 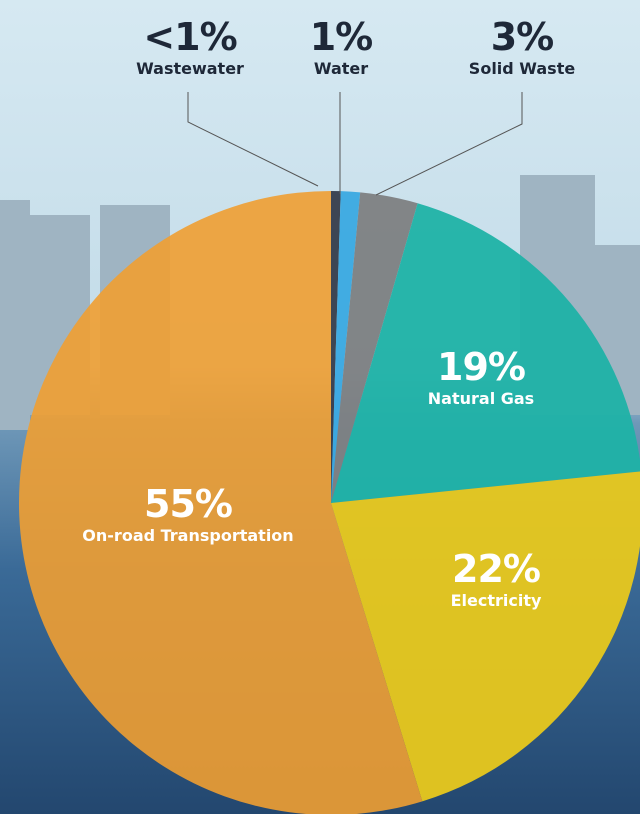 What do you see at coordinates (341, 37) in the screenshot?
I see `value-label: 1%` at bounding box center [341, 37].